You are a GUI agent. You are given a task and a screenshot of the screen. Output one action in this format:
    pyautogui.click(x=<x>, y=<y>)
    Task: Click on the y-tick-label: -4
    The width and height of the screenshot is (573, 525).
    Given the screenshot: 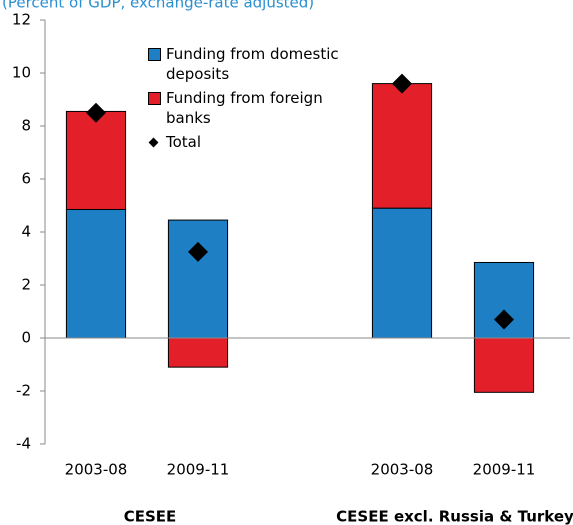 What is the action you would take?
    pyautogui.click(x=23, y=444)
    